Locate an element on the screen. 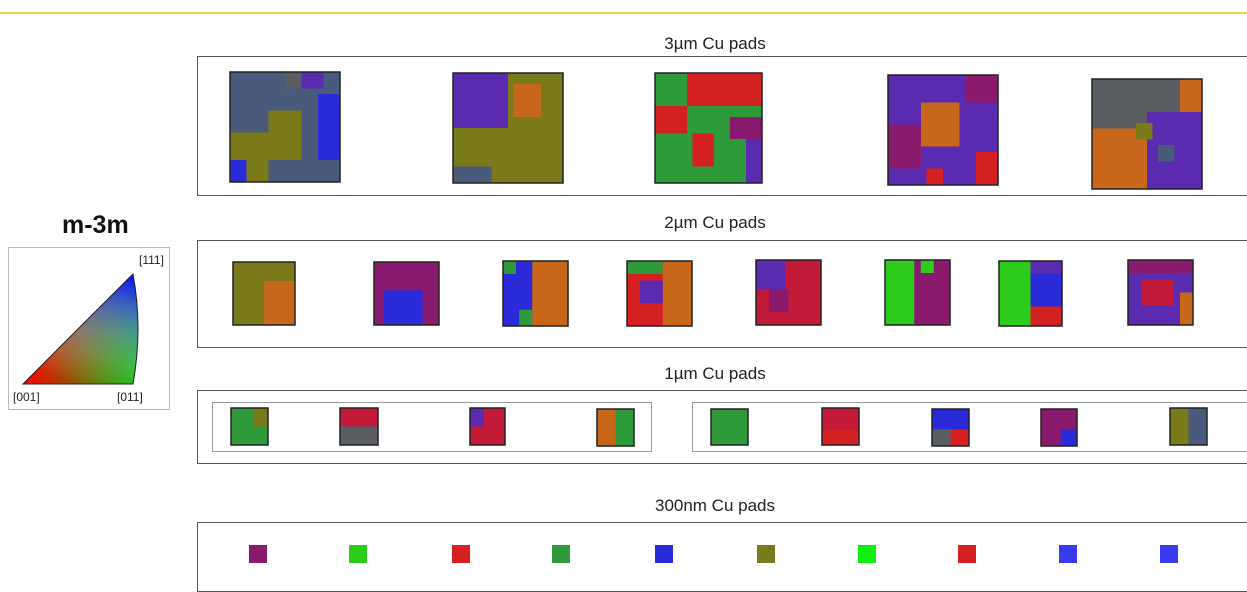 The image size is (1247, 592). legend-label-001: [001] is located at coordinates (26, 397).